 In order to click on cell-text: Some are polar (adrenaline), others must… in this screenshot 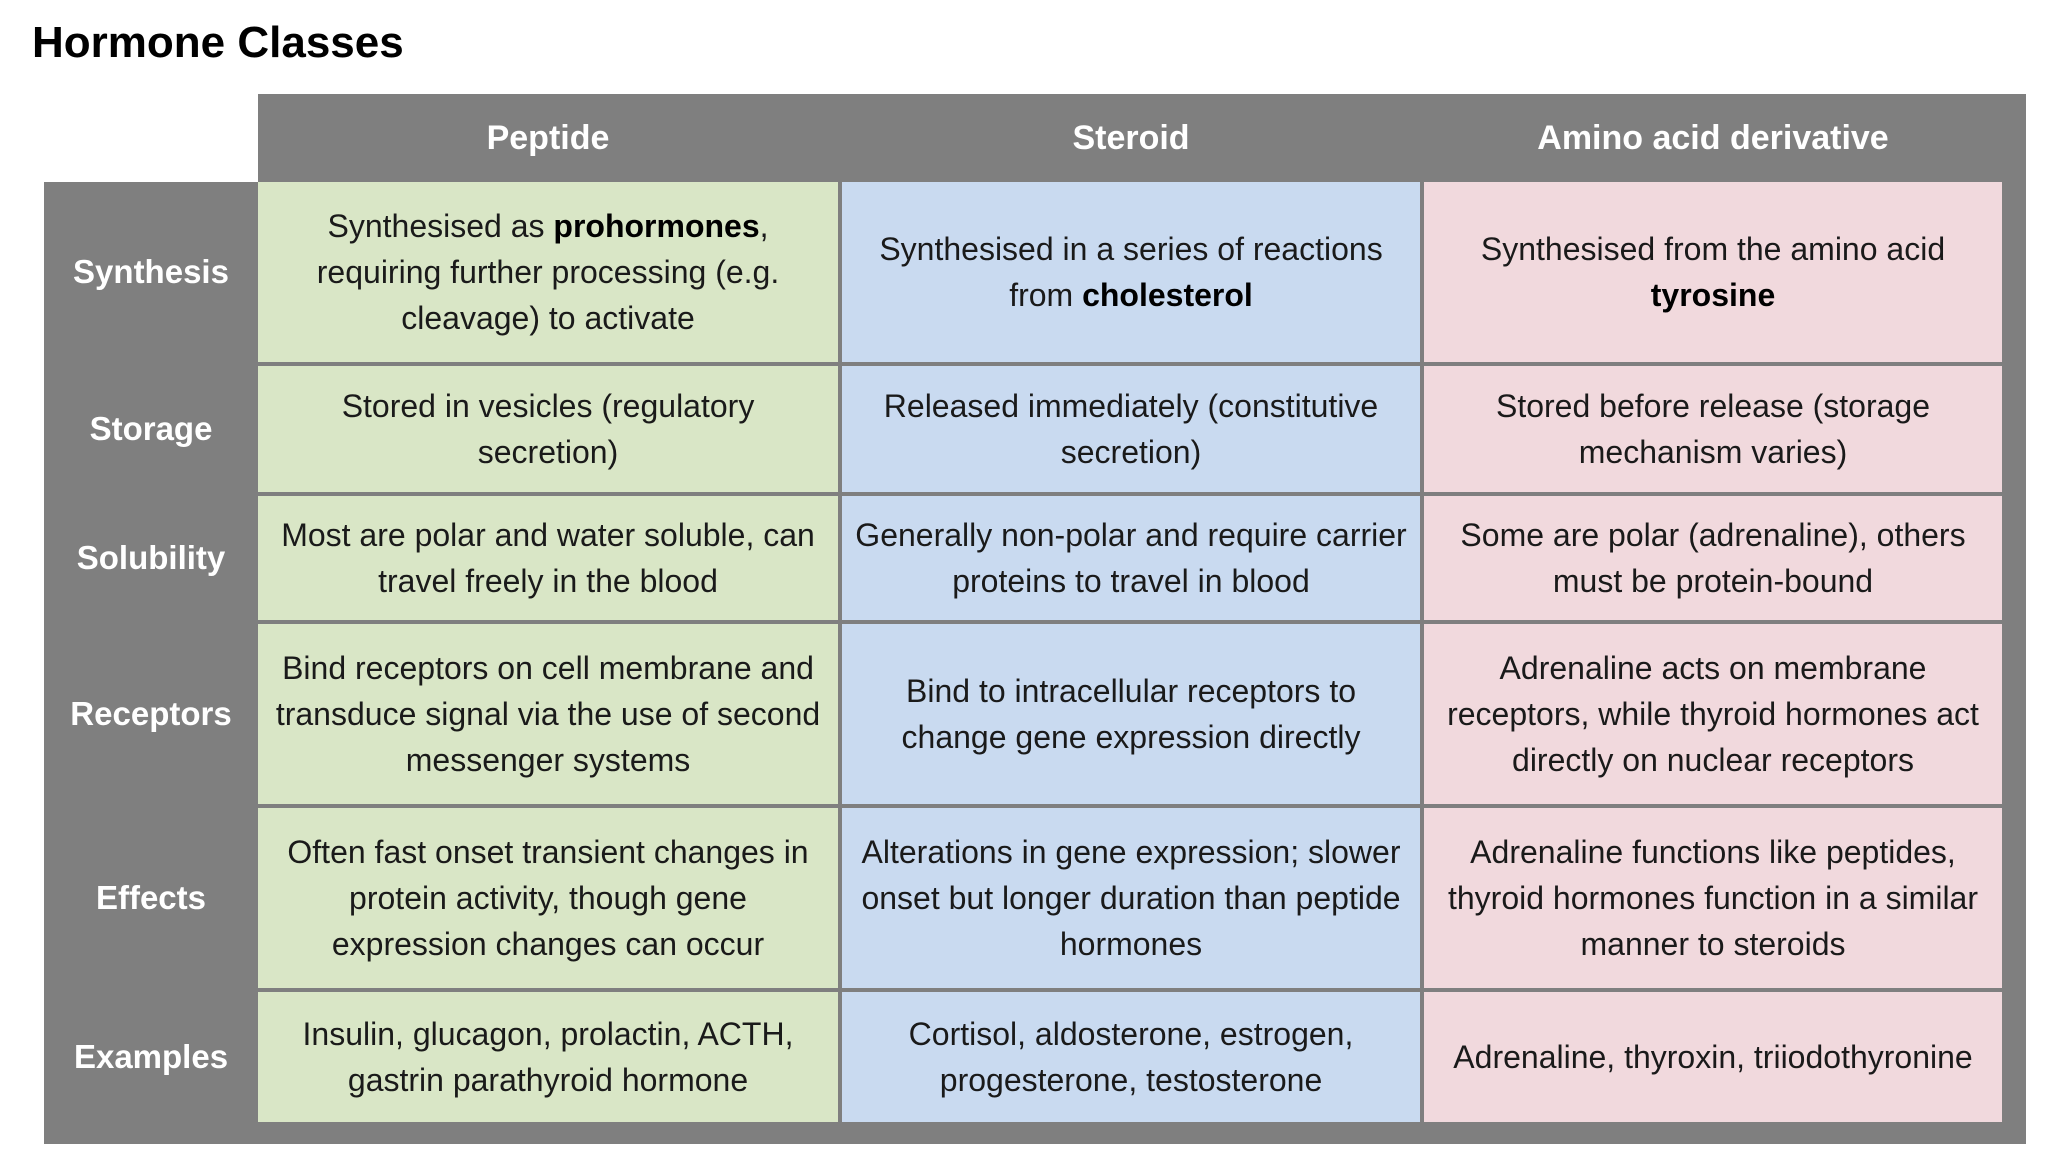, I will do `click(1713, 558)`.